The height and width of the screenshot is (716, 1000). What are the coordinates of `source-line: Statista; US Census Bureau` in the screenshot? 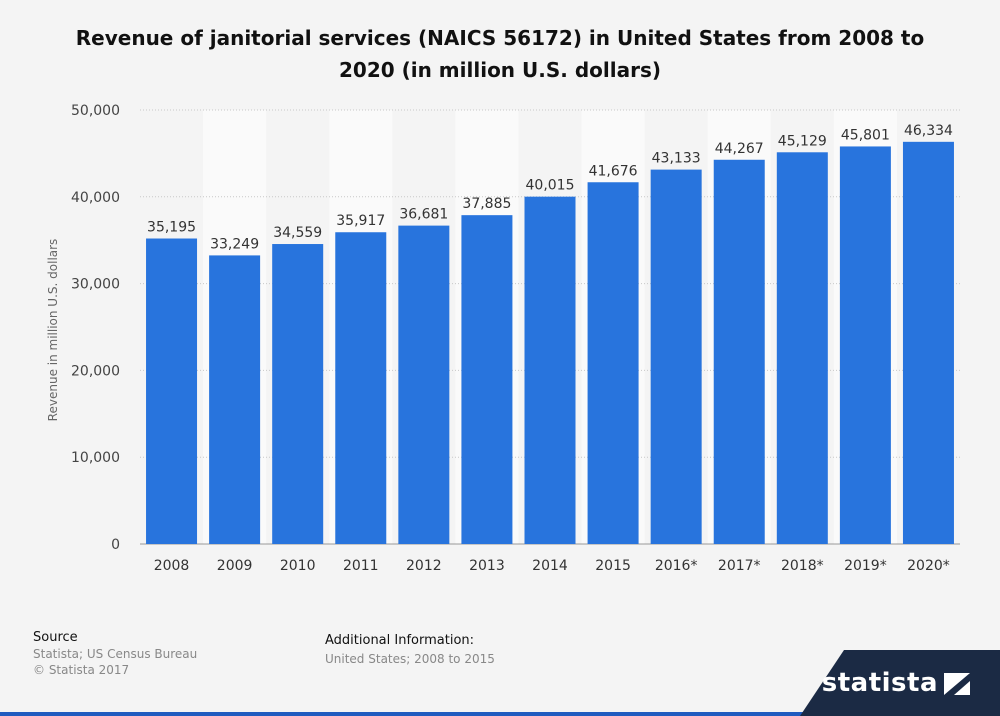 It's located at (115, 654).